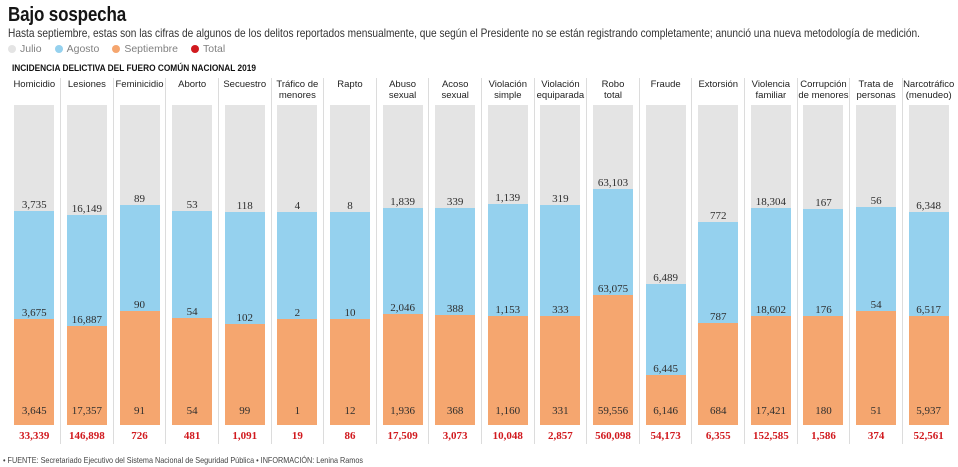 Image resolution: width=958 pixels, height=467 pixels. Describe the element at coordinates (876, 411) in the screenshot. I see `value-label-septiembre: 51` at that location.